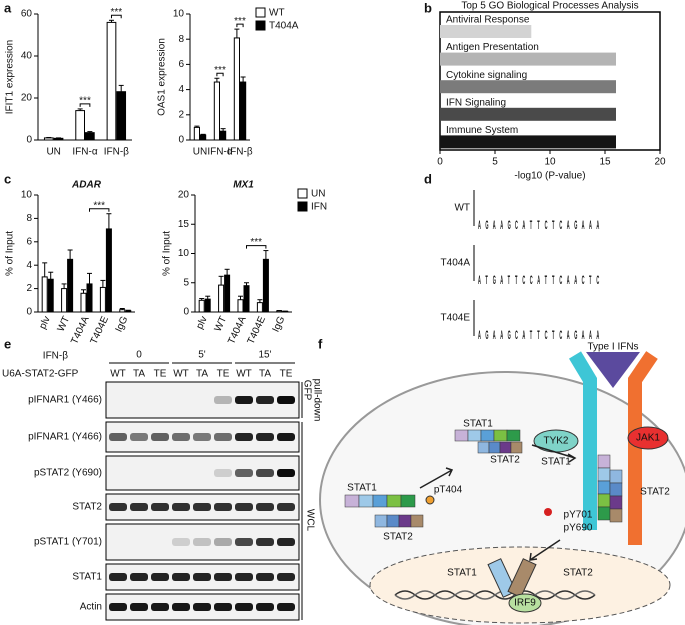 The height and width of the screenshot is (625, 685). I want to click on arrow, so click(436, 478).